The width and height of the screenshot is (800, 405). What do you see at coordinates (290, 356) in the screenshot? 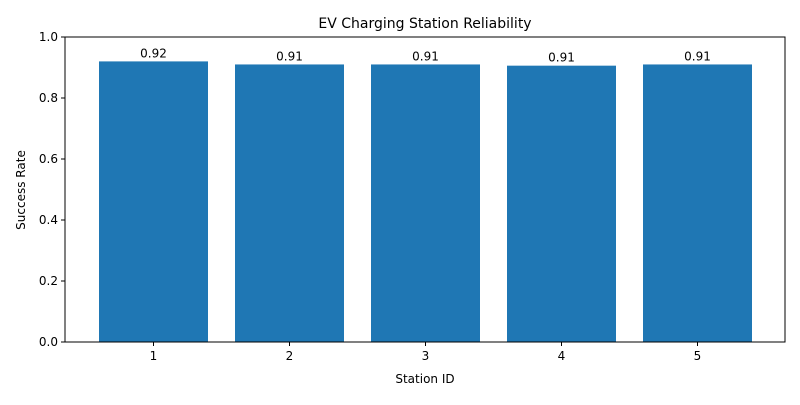
I see `x-tick-label: 2` at bounding box center [290, 356].